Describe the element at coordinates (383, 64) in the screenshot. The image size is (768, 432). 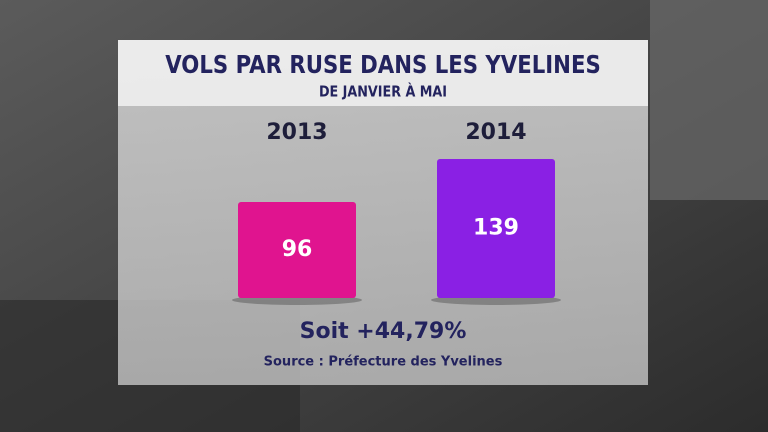
I see `chart-title: VOLS PAR RUSE DANS LES YVELINES` at that location.